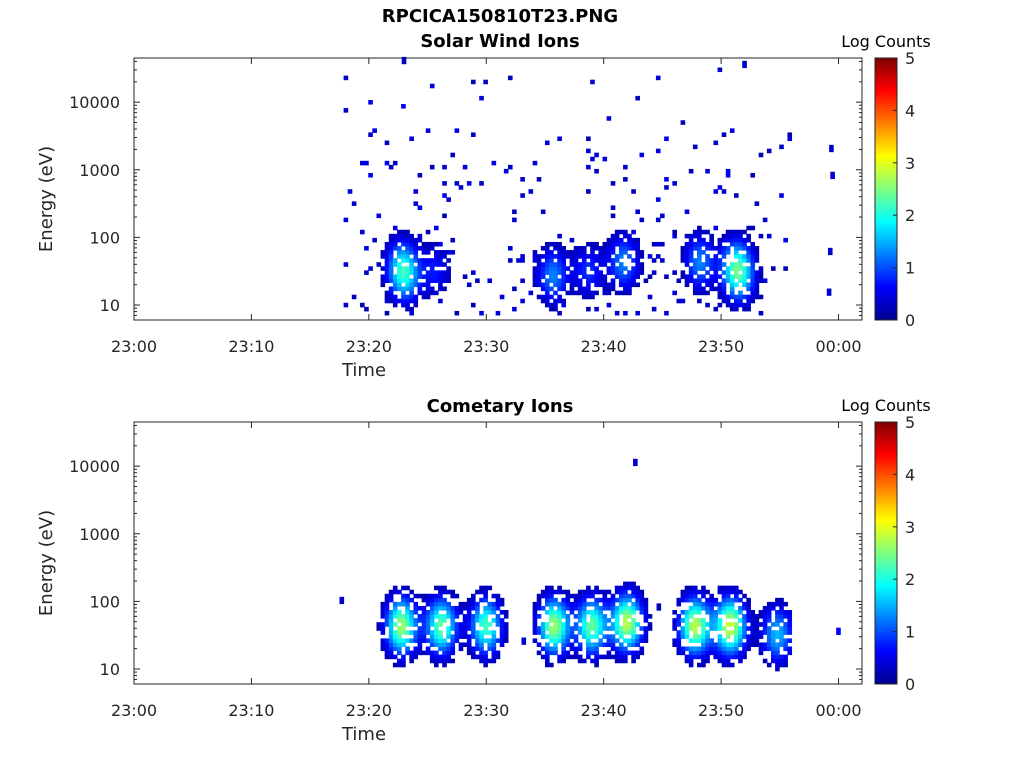 This screenshot has width=1024, height=768. I want to click on x-tick-label: 00:00, so click(838, 710).